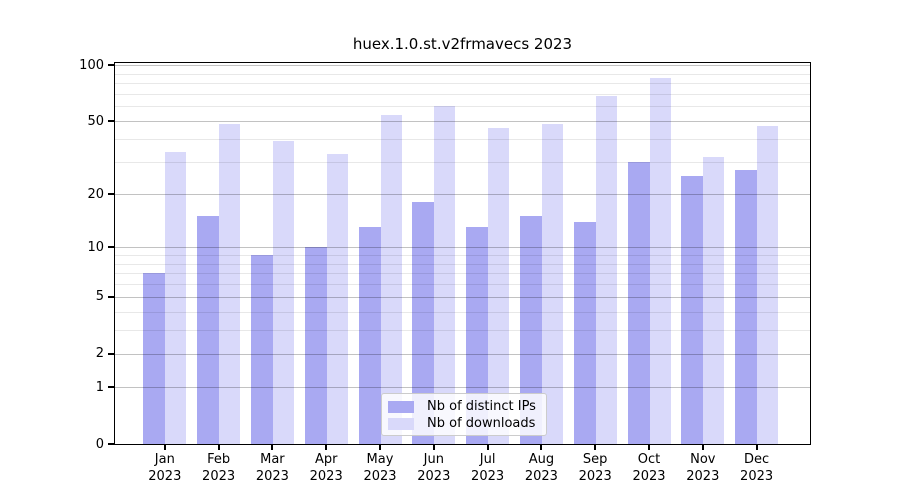 Image resolution: width=900 pixels, height=500 pixels. Describe the element at coordinates (434, 468) in the screenshot. I see `x-tick-label: Jun 2023` at that location.